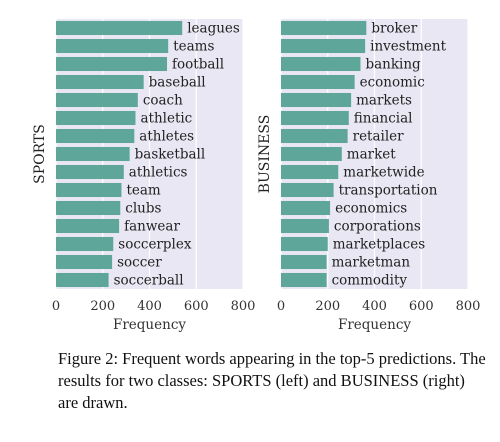 This screenshot has height=442, width=500. Describe the element at coordinates (158, 173) in the screenshot. I see `sports-bar-label: athletics` at that location.